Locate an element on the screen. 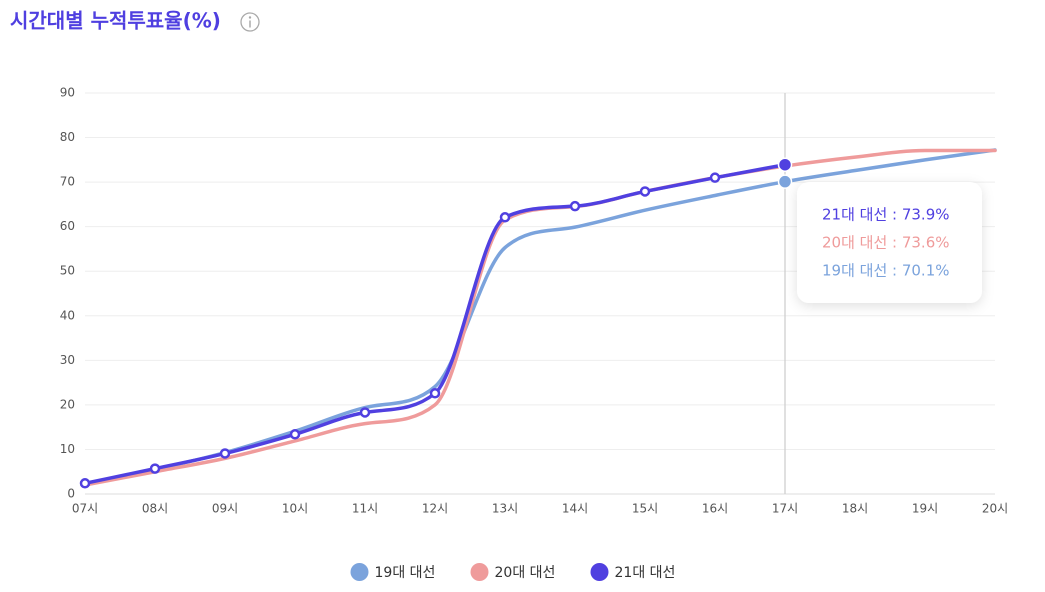 This screenshot has height=592, width=1045. x-tick-label: 15시 is located at coordinates (645, 509).